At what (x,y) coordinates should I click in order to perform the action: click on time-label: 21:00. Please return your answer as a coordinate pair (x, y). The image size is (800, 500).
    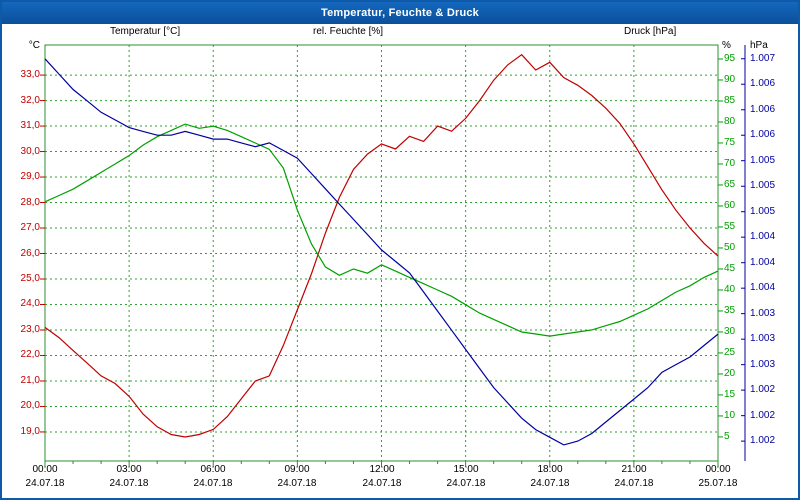
    Looking at the image, I should click on (634, 469).